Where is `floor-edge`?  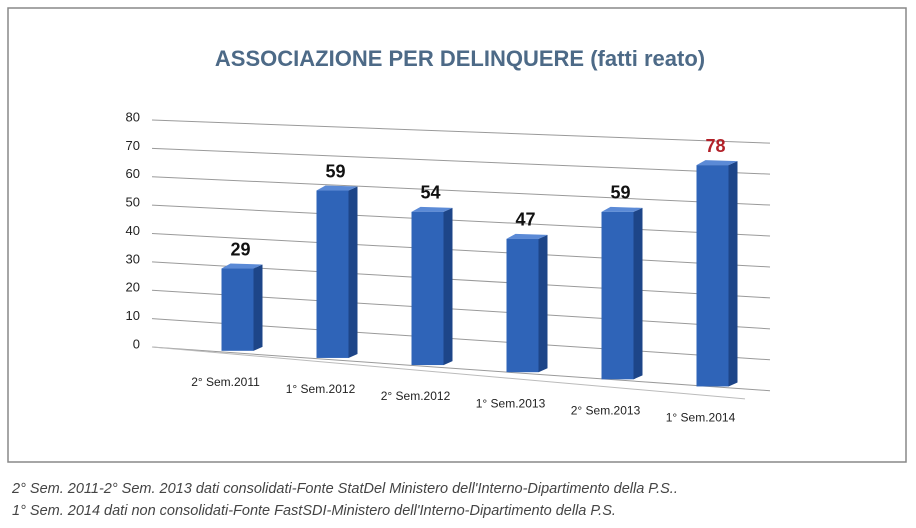 floor-edge is located at coordinates (448, 373).